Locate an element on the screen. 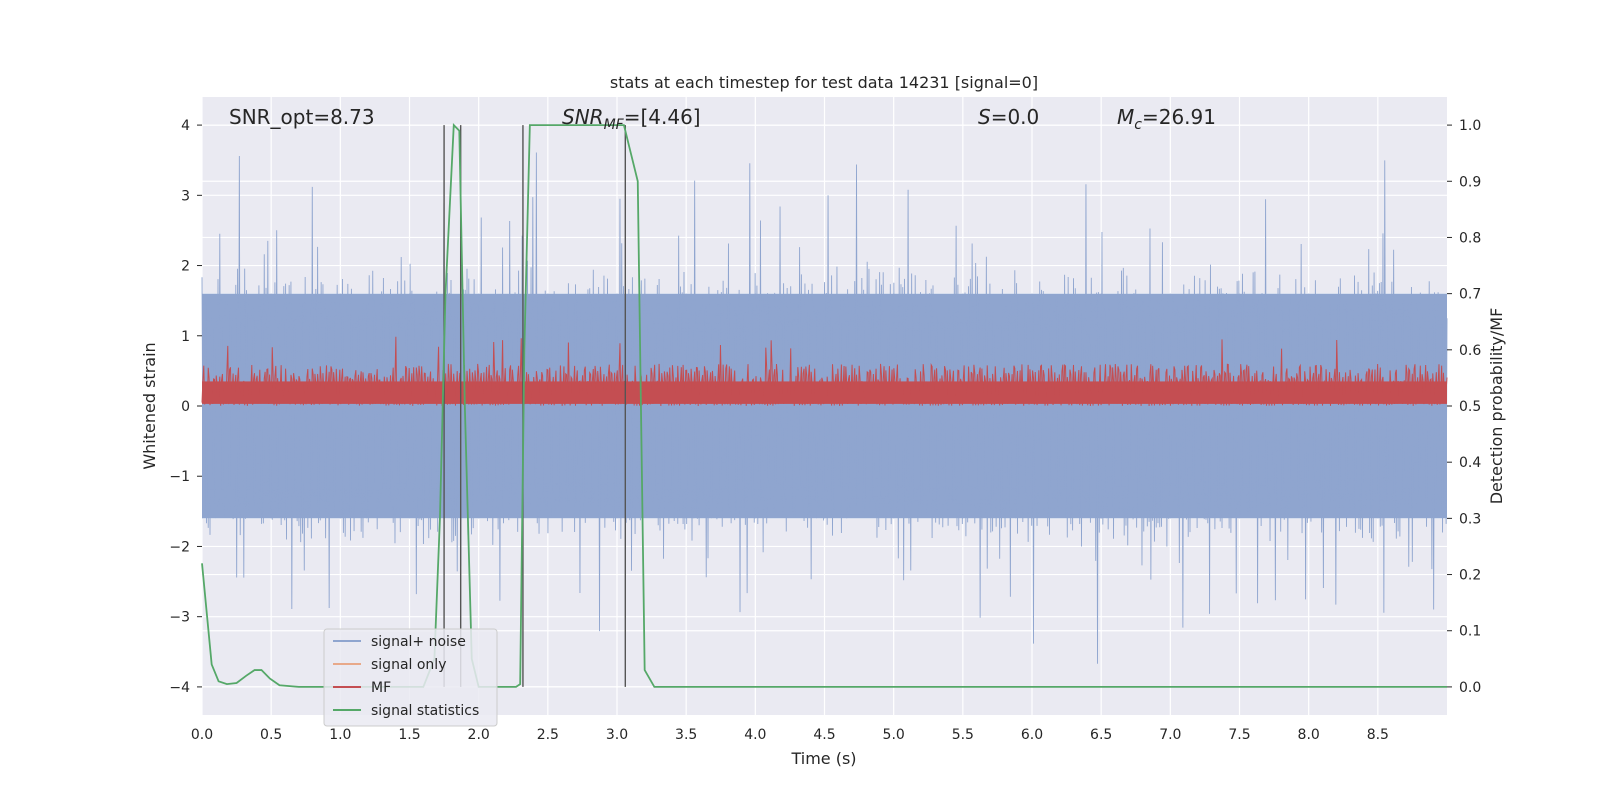  y-right-tick-label: 0.9 is located at coordinates (1470, 182).